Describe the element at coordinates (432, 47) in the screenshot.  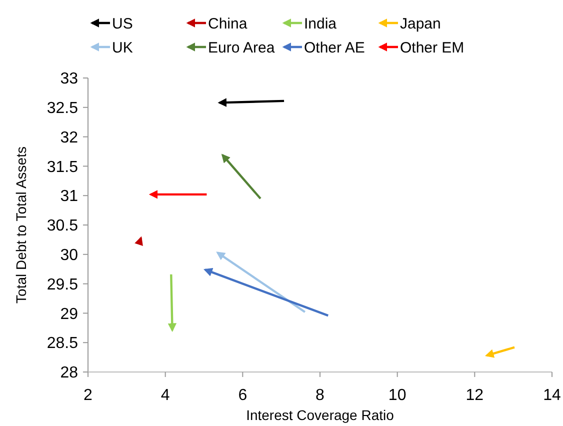
I see `legend-label: Other EM` at that location.